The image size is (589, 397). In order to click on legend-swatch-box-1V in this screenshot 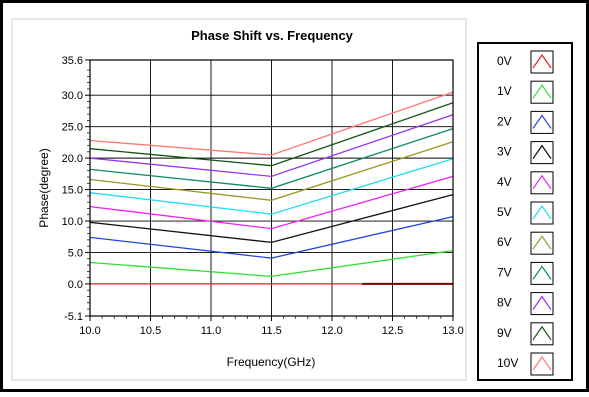, I will do `click(542, 92)`.